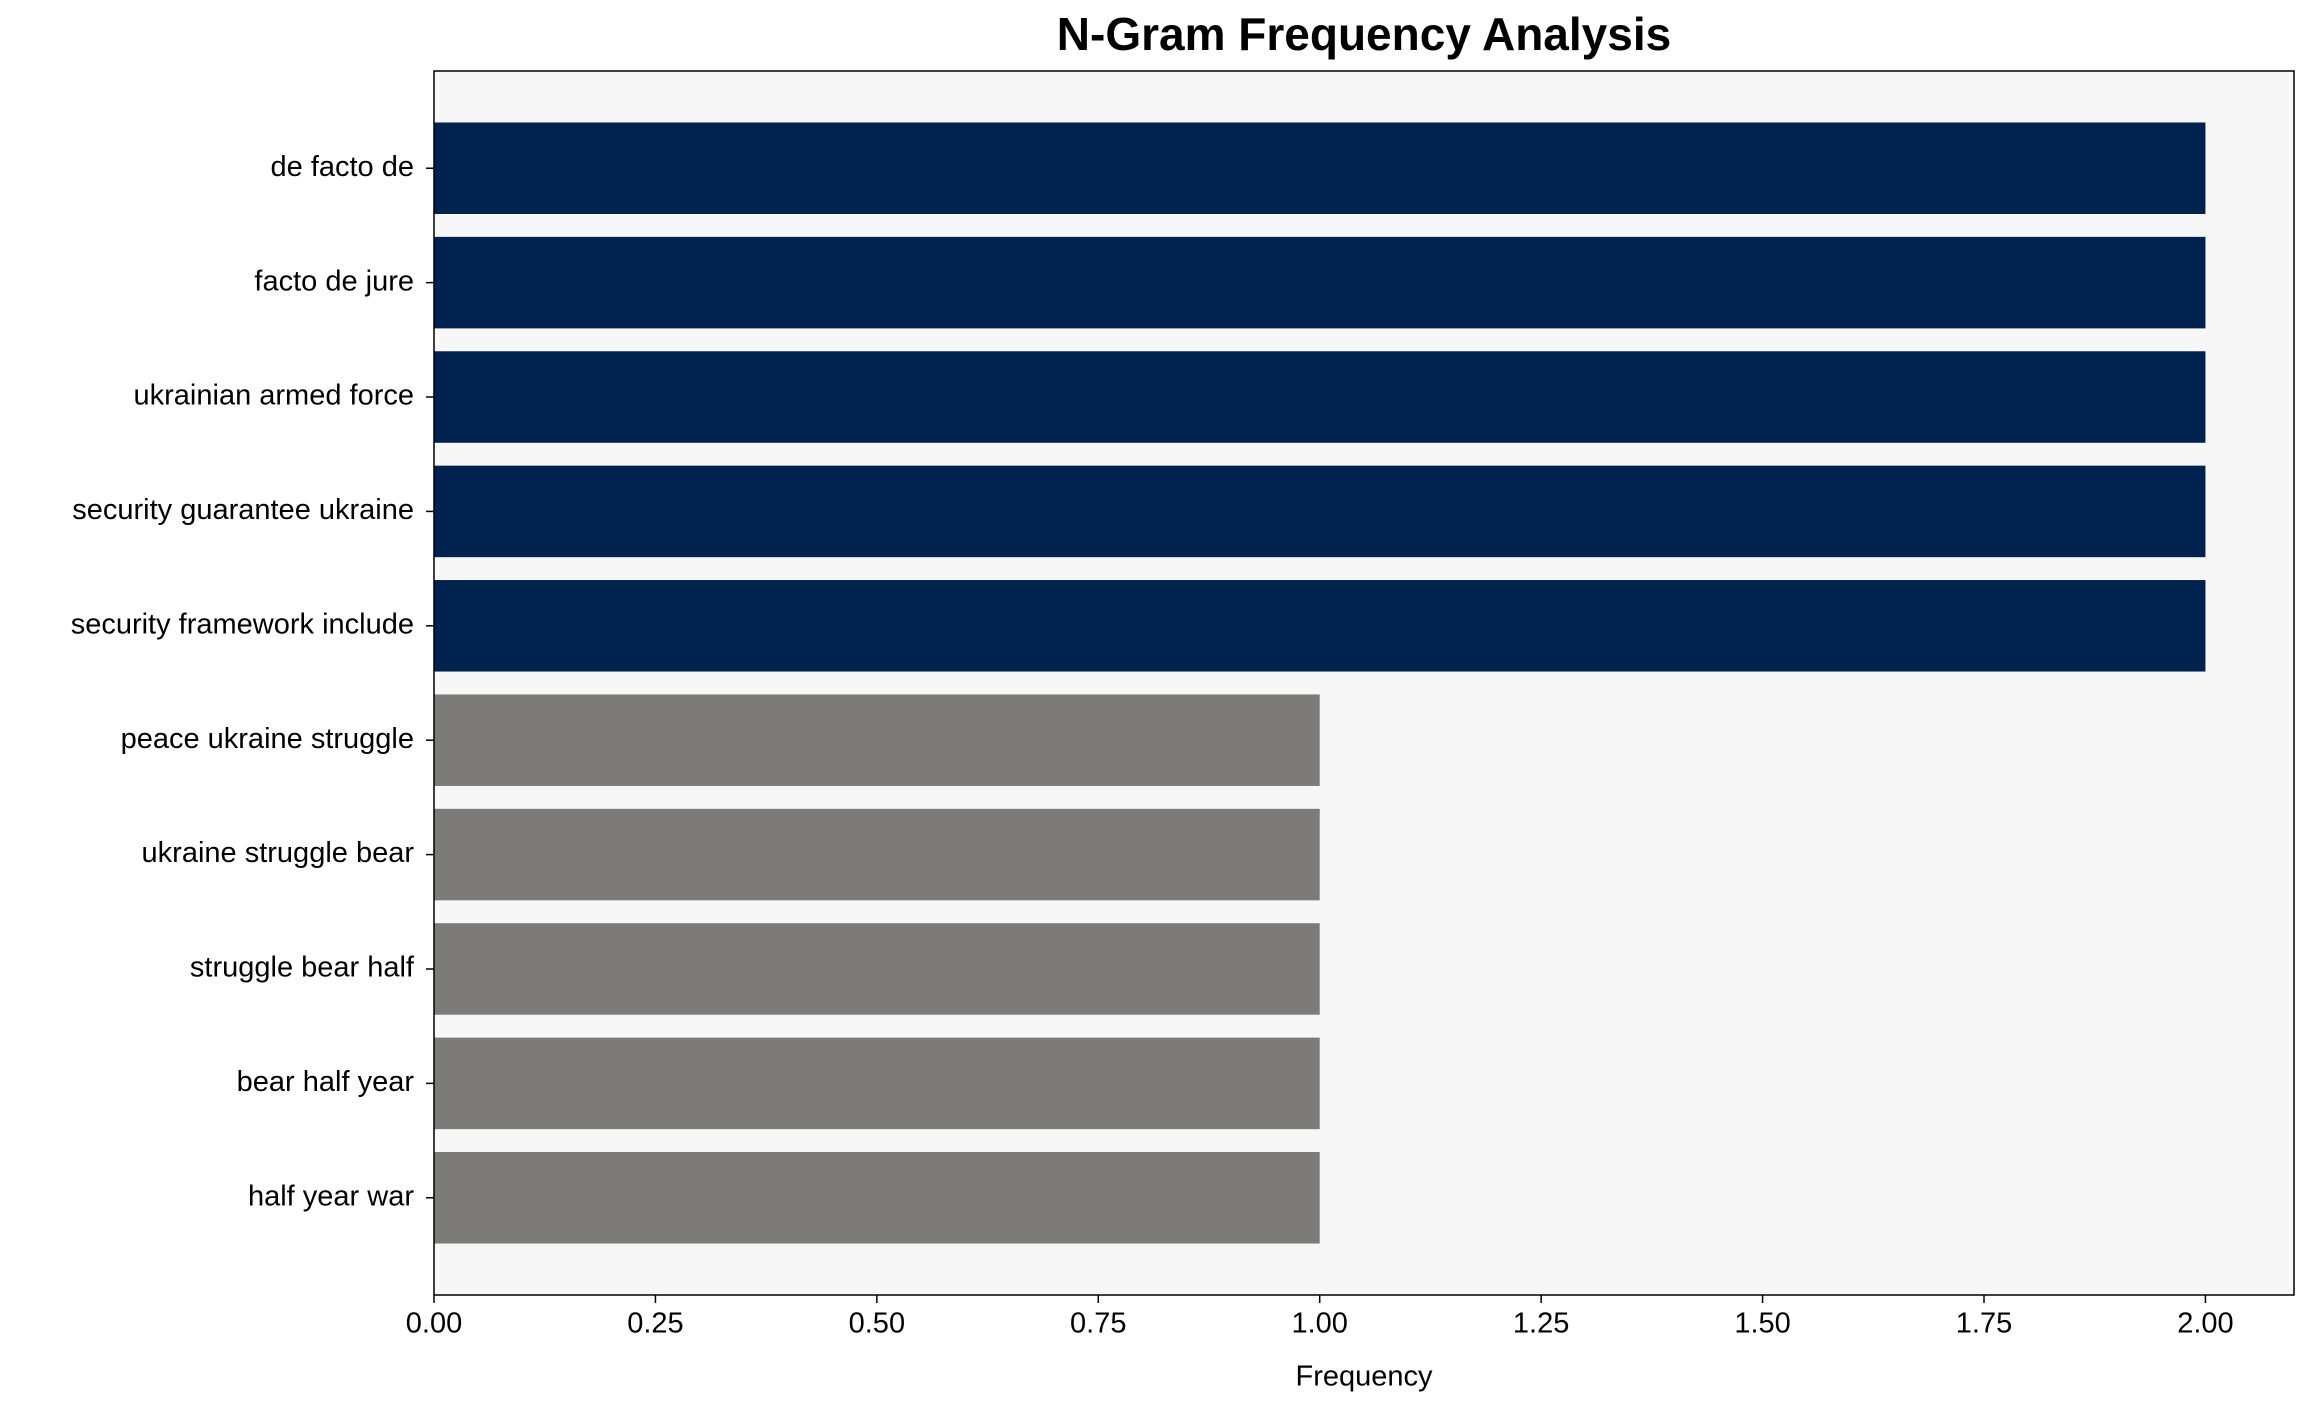  What do you see at coordinates (242, 624) in the screenshot?
I see `y-tick-label: security framework include` at bounding box center [242, 624].